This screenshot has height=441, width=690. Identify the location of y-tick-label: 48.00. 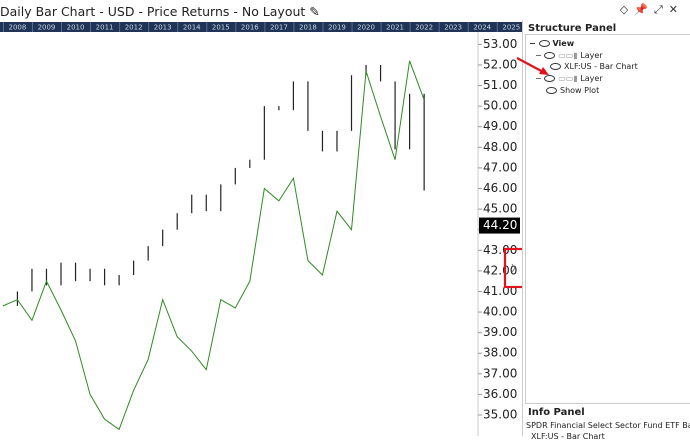
(500, 147).